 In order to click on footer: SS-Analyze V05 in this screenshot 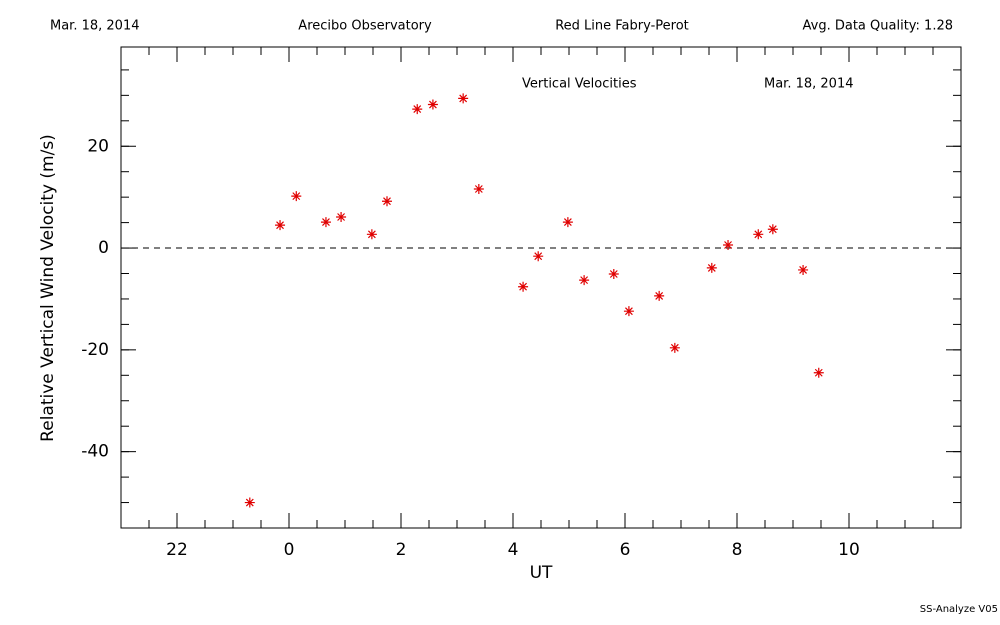, I will do `click(959, 609)`.